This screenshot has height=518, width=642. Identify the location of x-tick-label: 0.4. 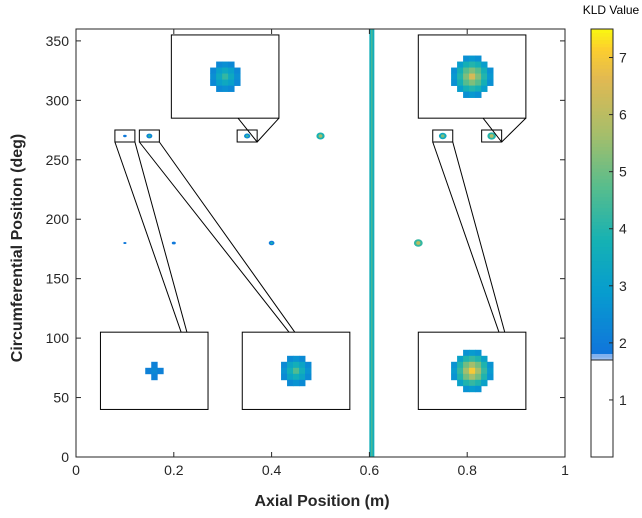
(272, 470).